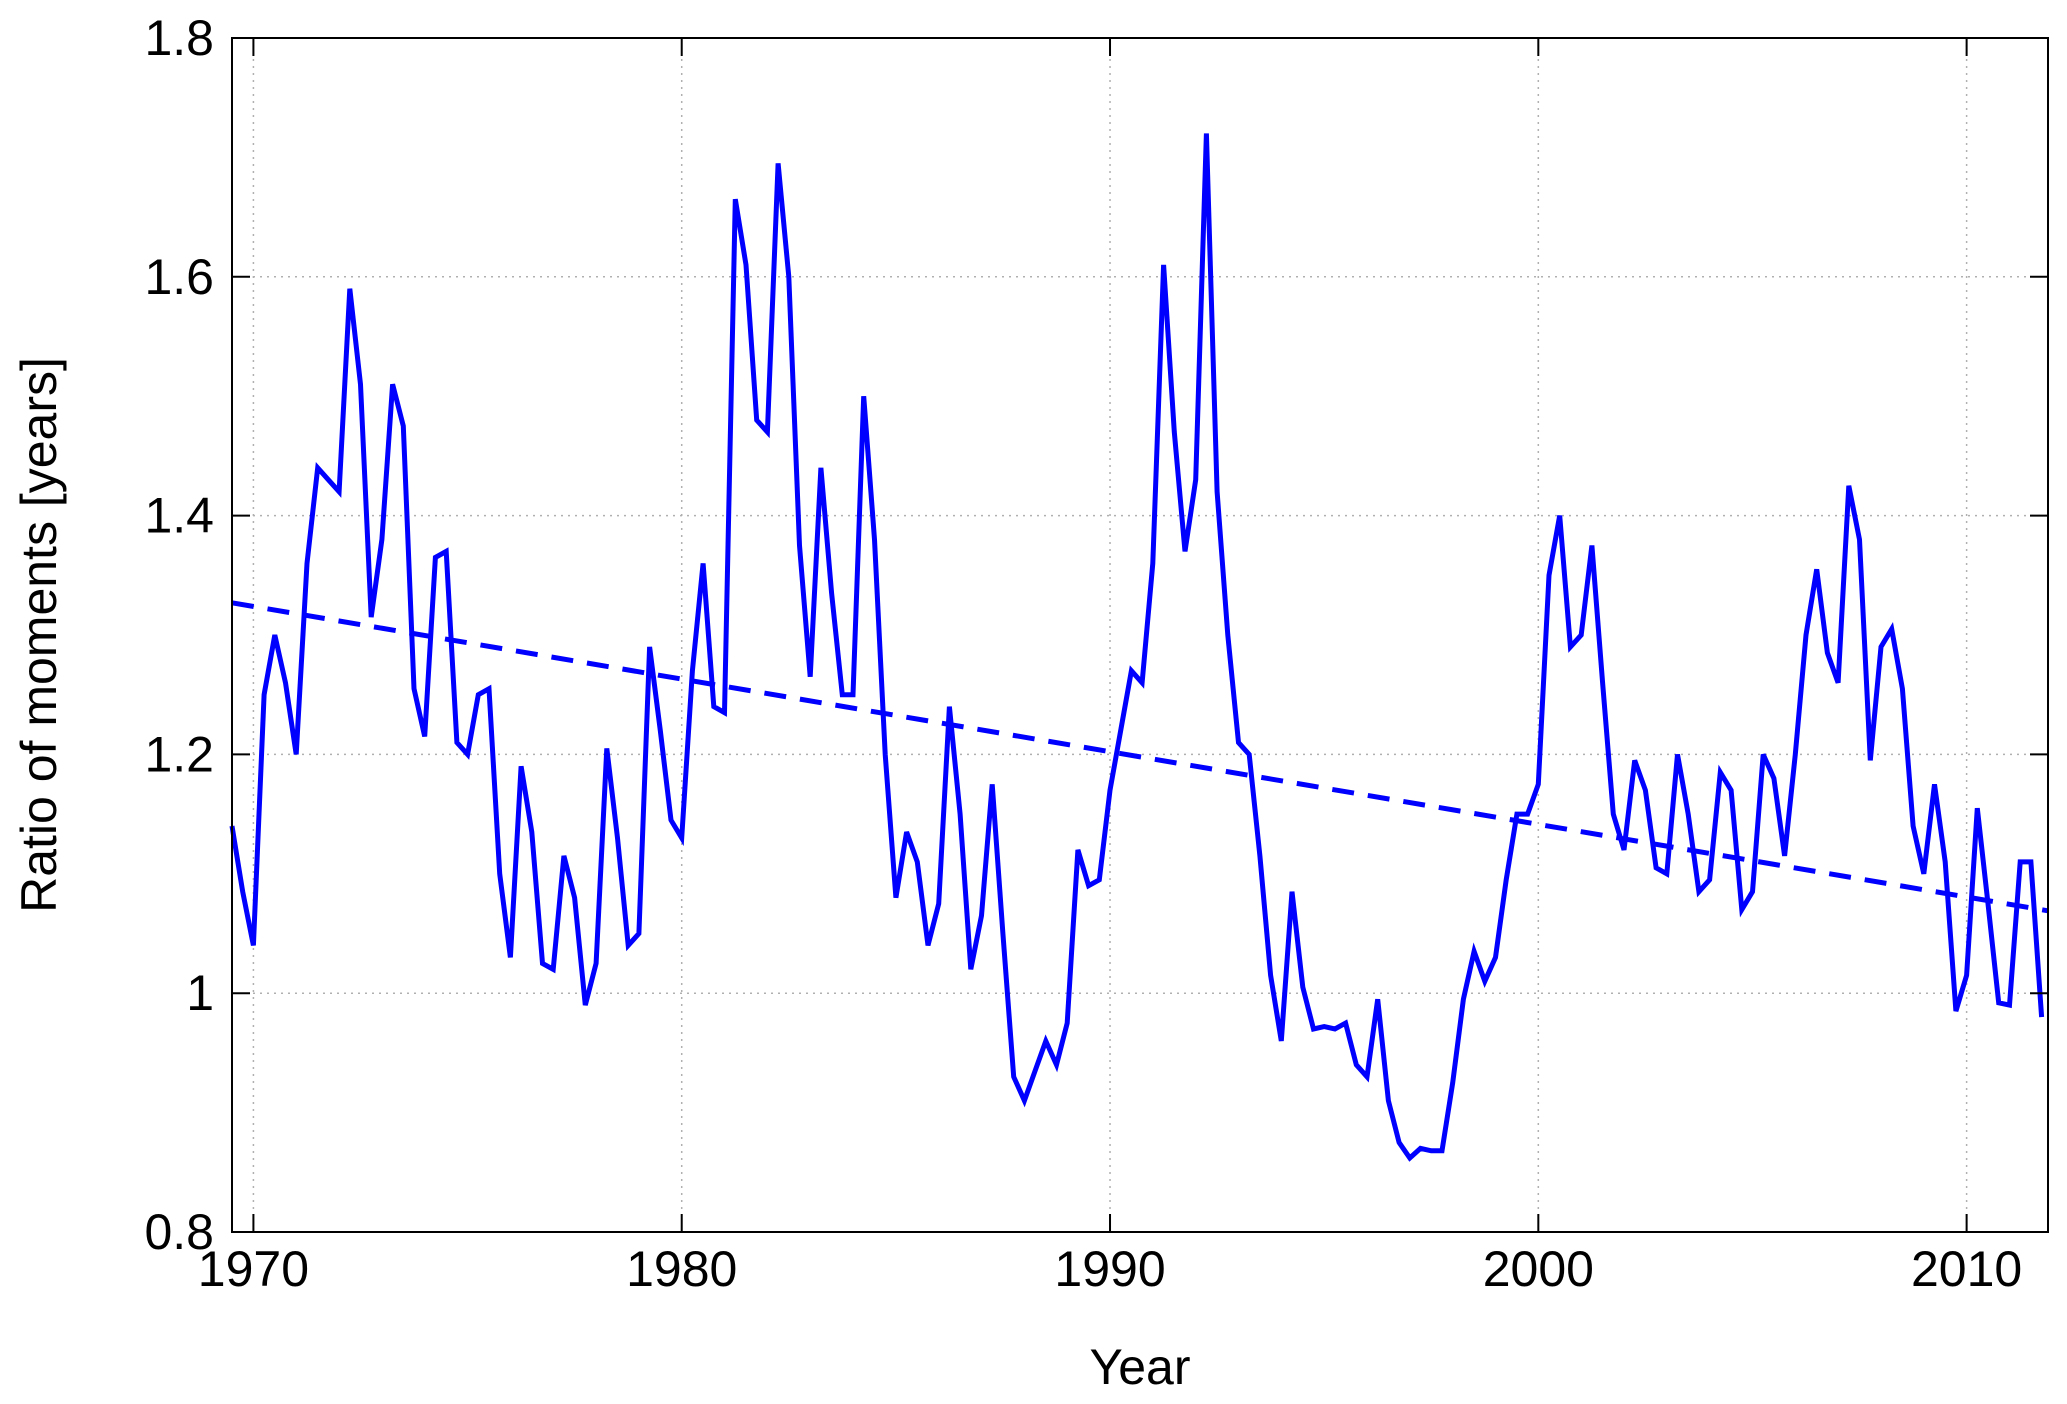 This screenshot has height=1404, width=2067. What do you see at coordinates (1139, 1367) in the screenshot?
I see `x-axis-title: Year` at bounding box center [1139, 1367].